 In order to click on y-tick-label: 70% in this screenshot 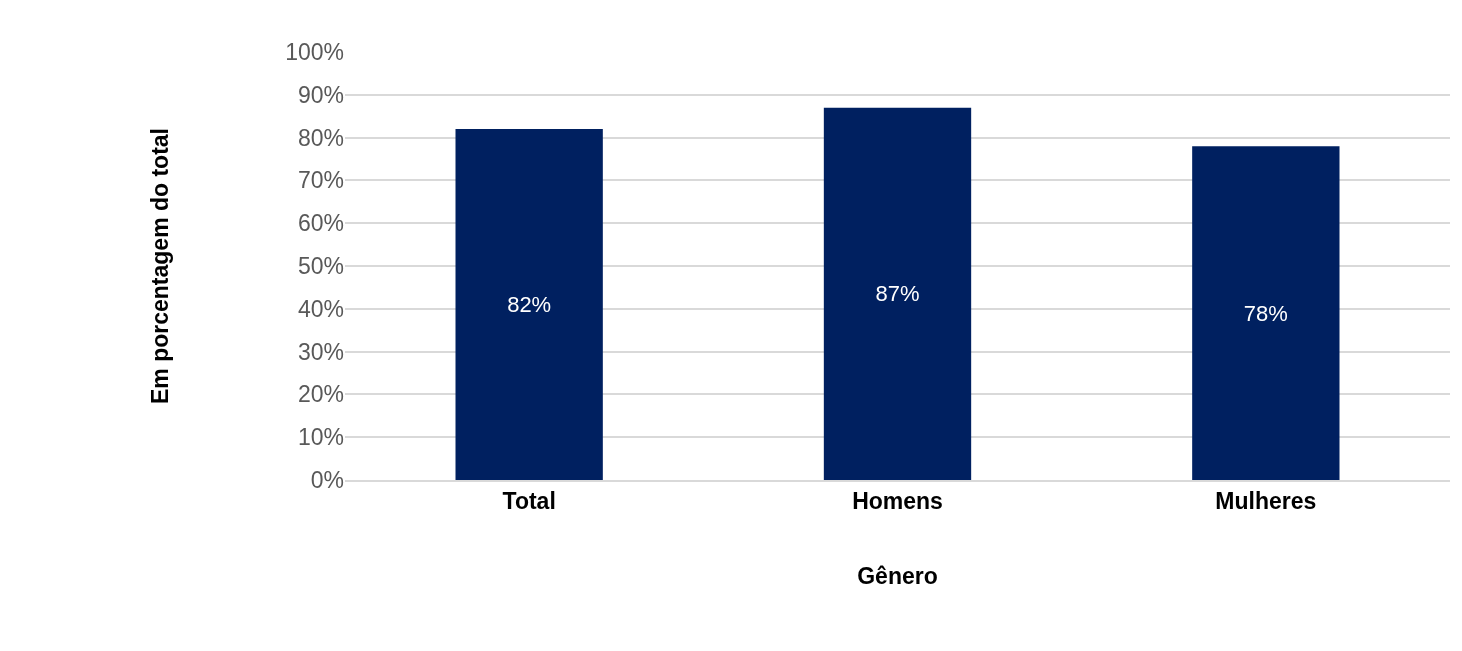, I will do `click(320, 180)`.